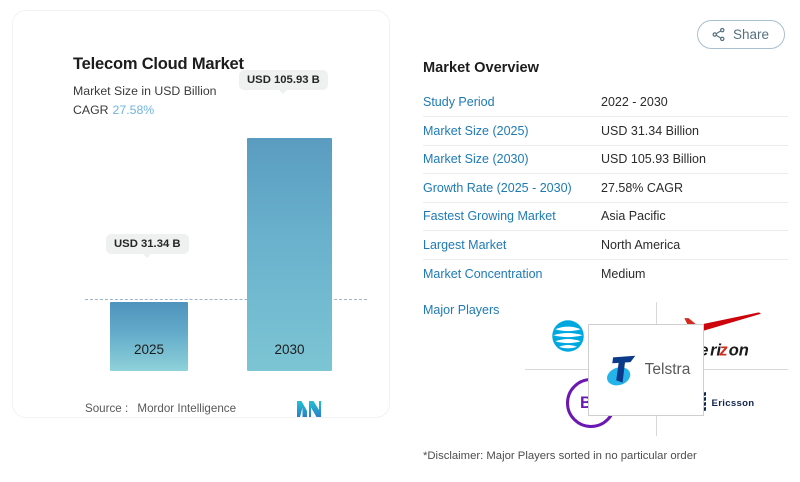 This screenshot has height=482, width=800. What do you see at coordinates (694, 188) in the screenshot?
I see `row-value: 27.58% CAGR` at bounding box center [694, 188].